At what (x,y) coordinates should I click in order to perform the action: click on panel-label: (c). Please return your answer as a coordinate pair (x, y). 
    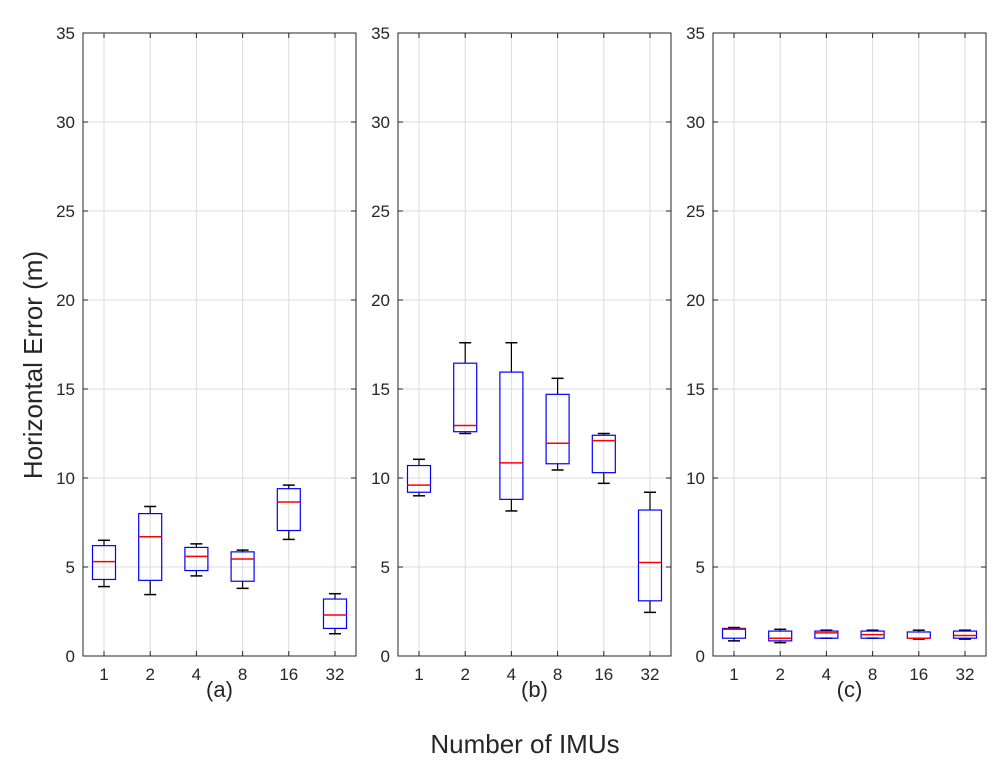
    Looking at the image, I should click on (850, 689).